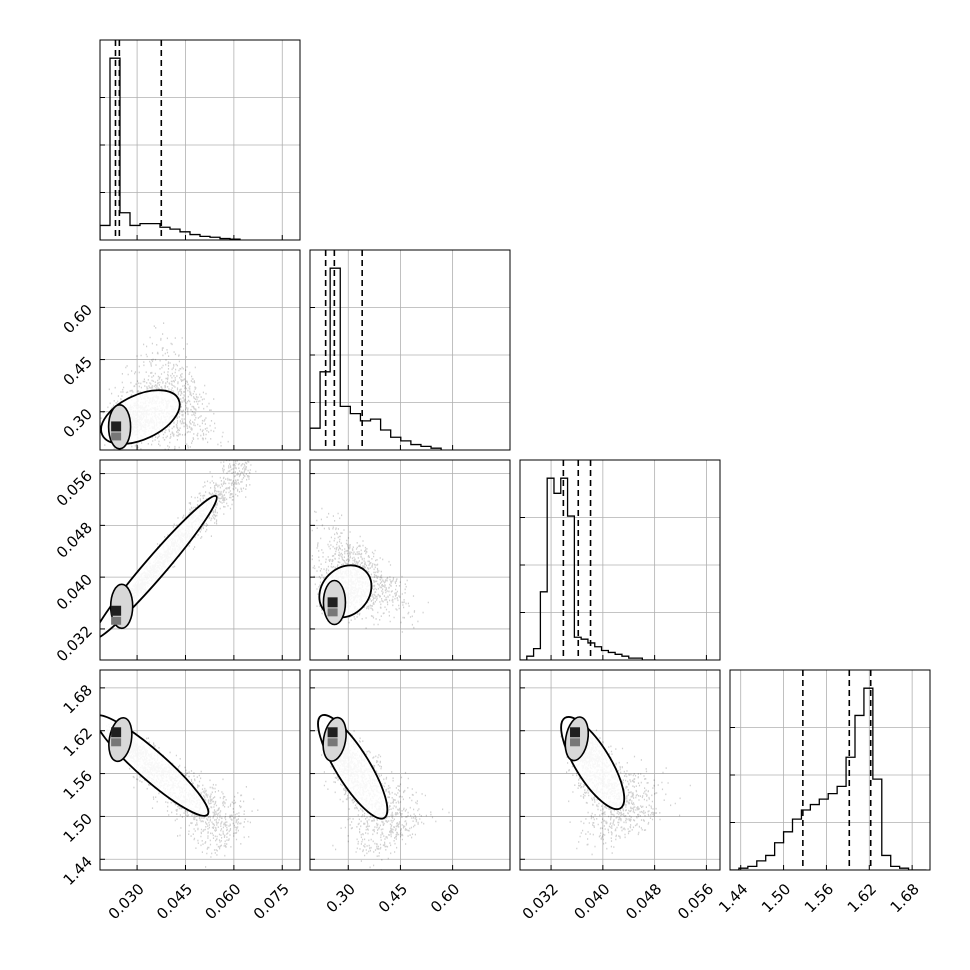 This screenshot has height=970, width=970. What do you see at coordinates (78, 871) in the screenshot?
I see `y-tick-label: 1.44` at bounding box center [78, 871].